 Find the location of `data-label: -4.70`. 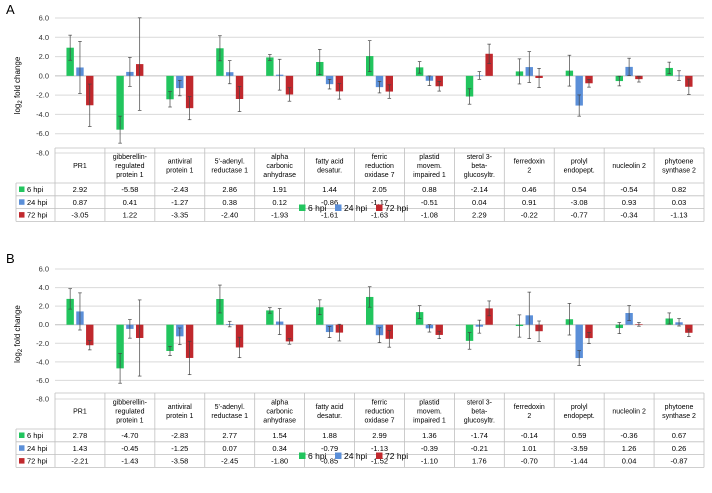

data-label: -4.70 is located at coordinates (129, 435).